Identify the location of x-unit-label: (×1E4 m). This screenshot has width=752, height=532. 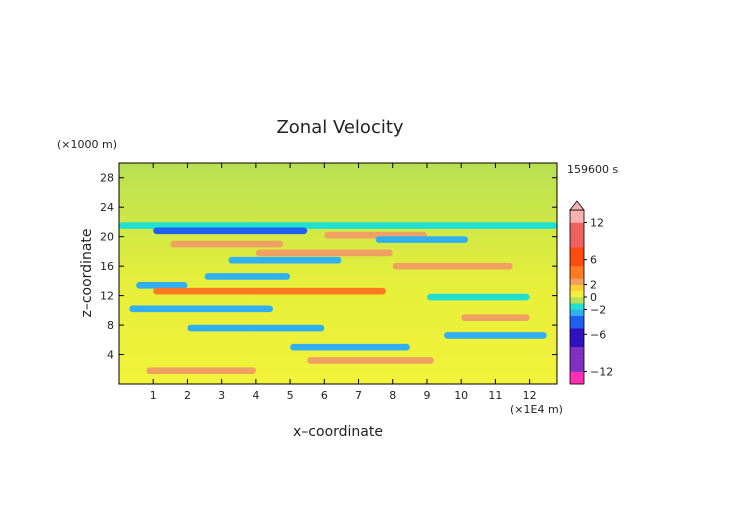
(536, 409).